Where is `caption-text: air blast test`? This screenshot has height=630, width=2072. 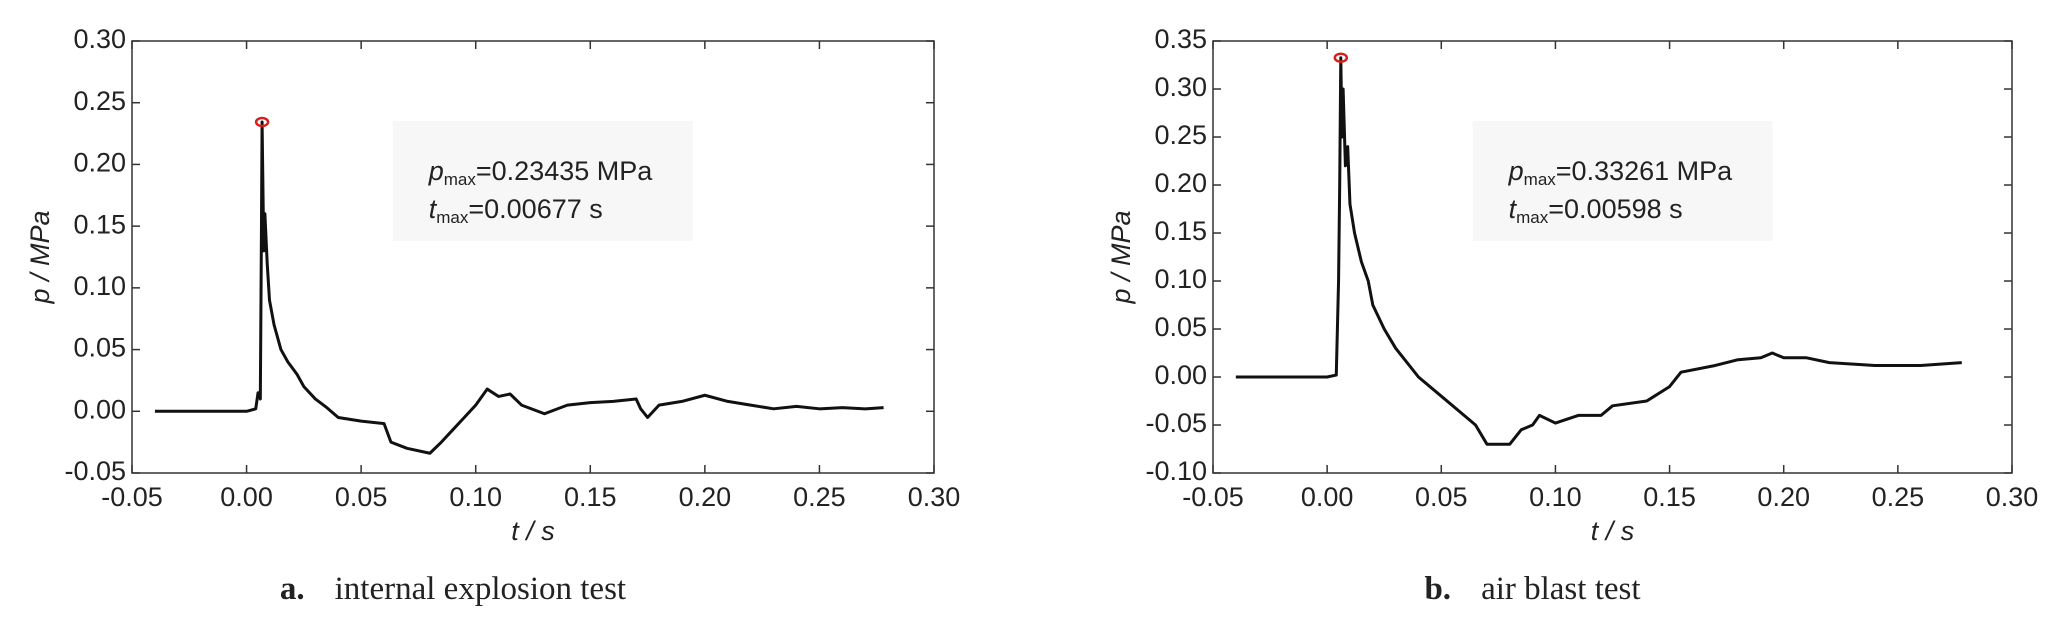
caption-text: air blast test is located at coordinates (1560, 589).